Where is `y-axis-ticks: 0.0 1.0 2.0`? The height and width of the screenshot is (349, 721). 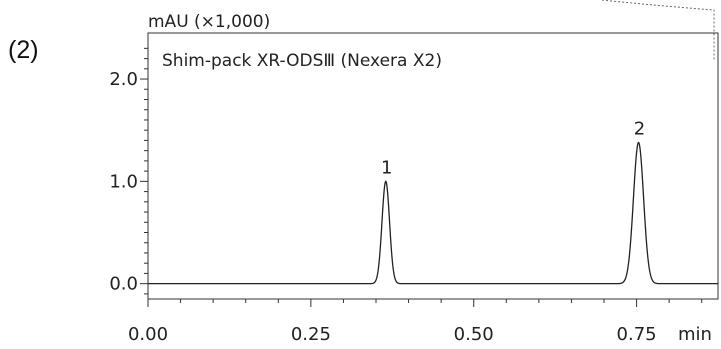
y-axis-ticks: 0.0 1.0 2.0 is located at coordinates (128, 182).